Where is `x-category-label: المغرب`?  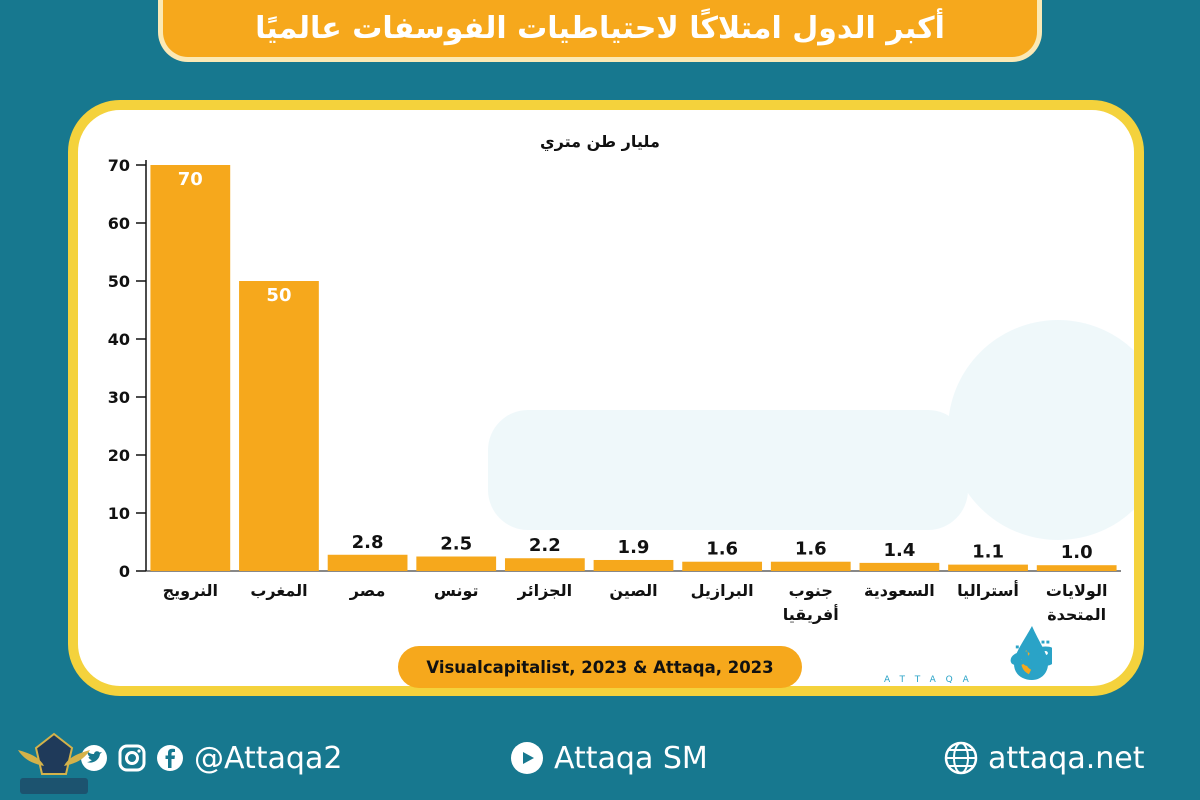 x-category-label: المغرب is located at coordinates (278, 590).